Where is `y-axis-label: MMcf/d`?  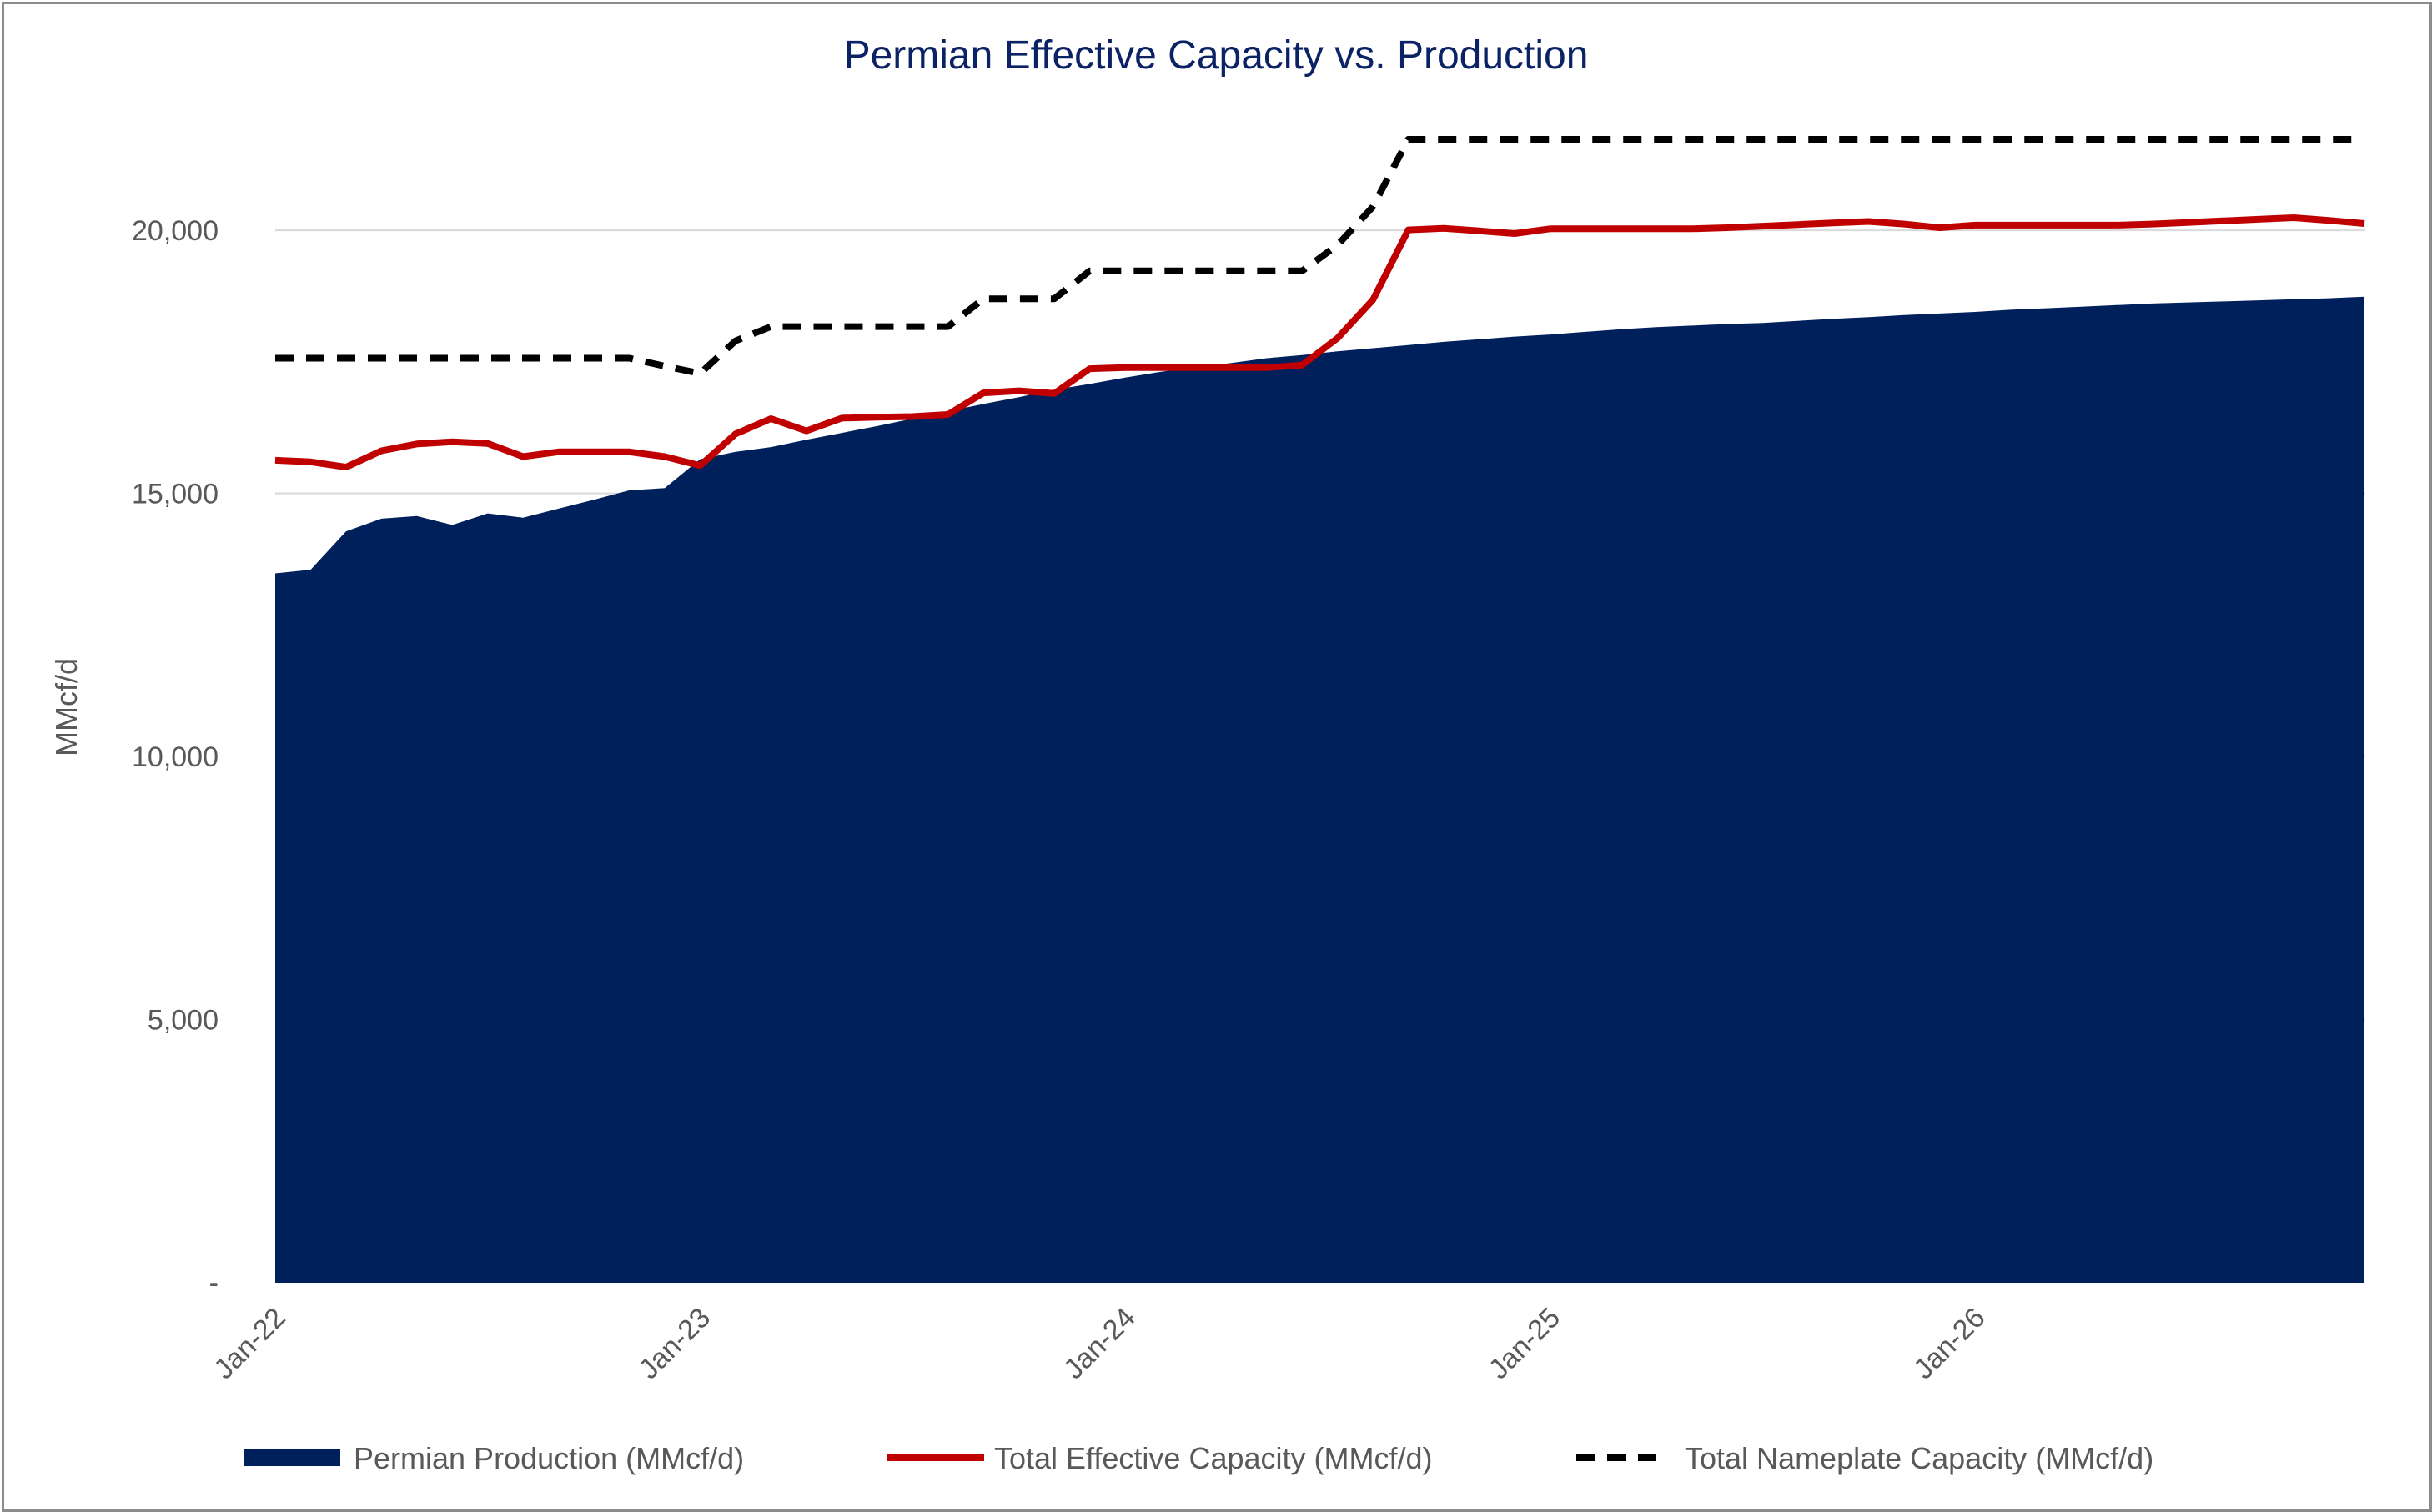 y-axis-label: MMcf/d is located at coordinates (66, 707).